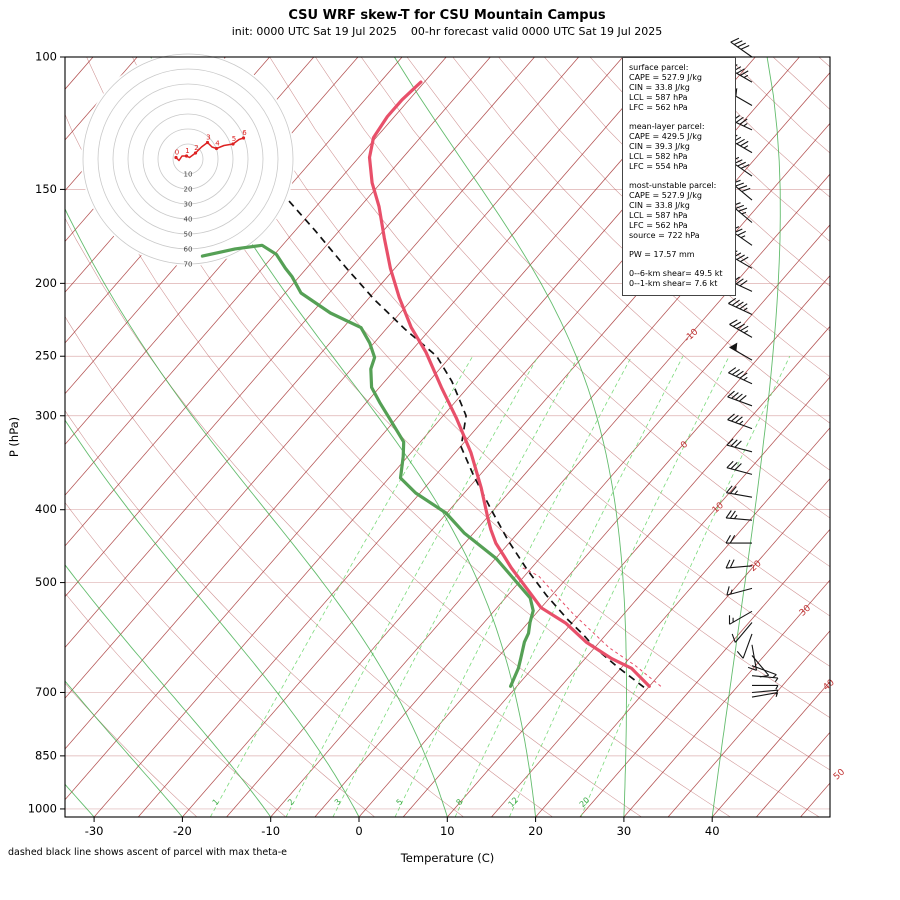  Describe the element at coordinates (400, 802) in the screenshot. I see `mixing-ratio-label: 5` at that location.